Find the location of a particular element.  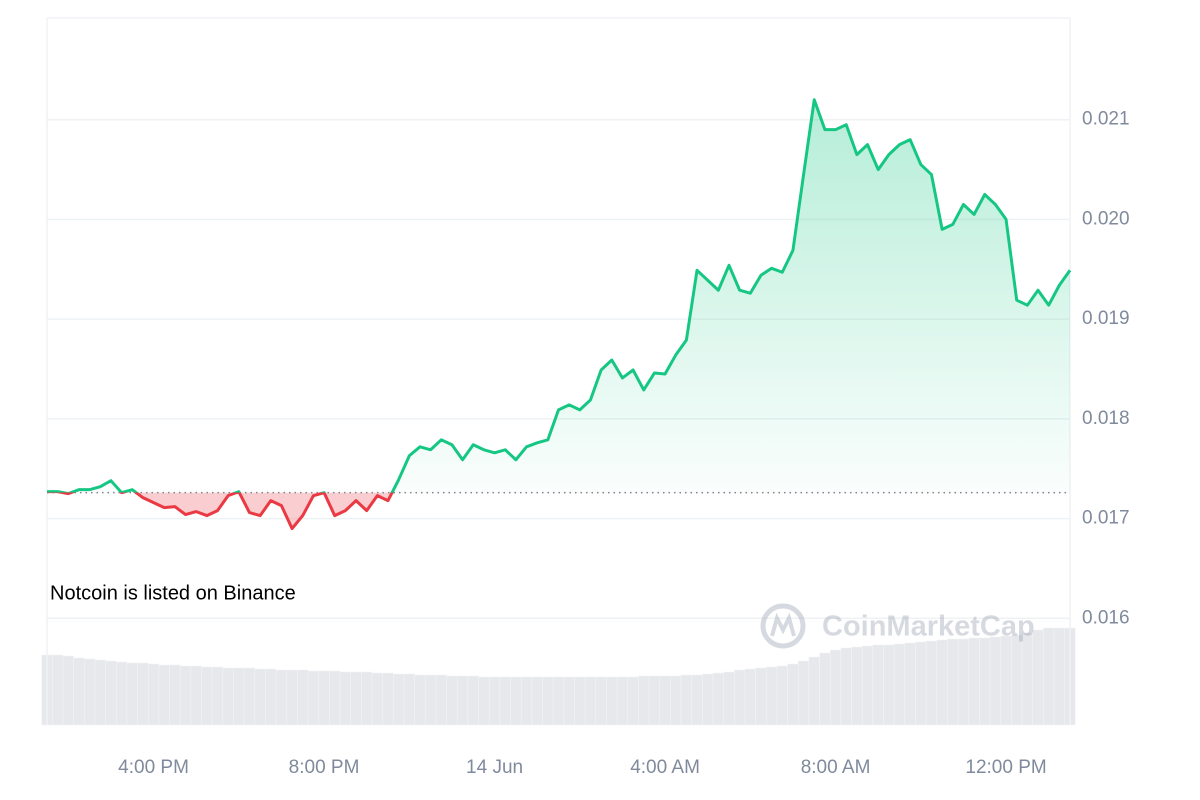

volume-bars is located at coordinates (558, 676).